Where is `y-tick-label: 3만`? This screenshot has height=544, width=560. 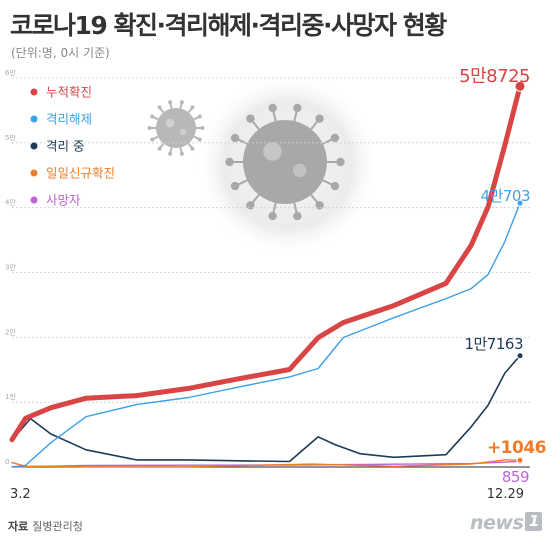 y-tick-label: 3만 is located at coordinates (10, 267).